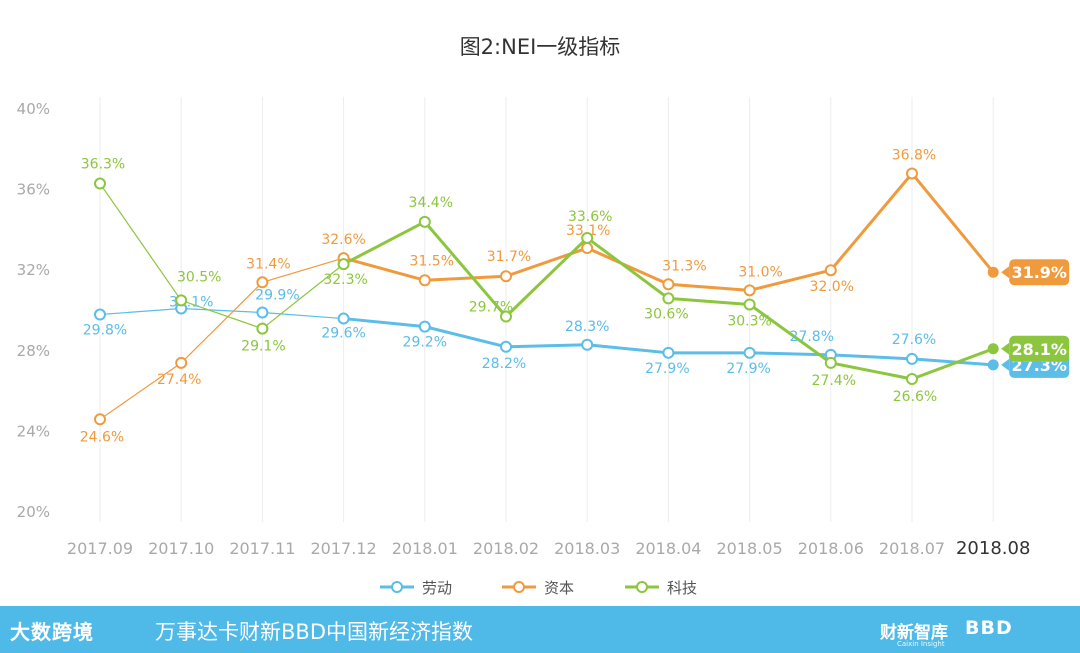 This screenshot has width=1080, height=653. What do you see at coordinates (812, 337) in the screenshot?
I see `data-label: 27.8%` at bounding box center [812, 337].